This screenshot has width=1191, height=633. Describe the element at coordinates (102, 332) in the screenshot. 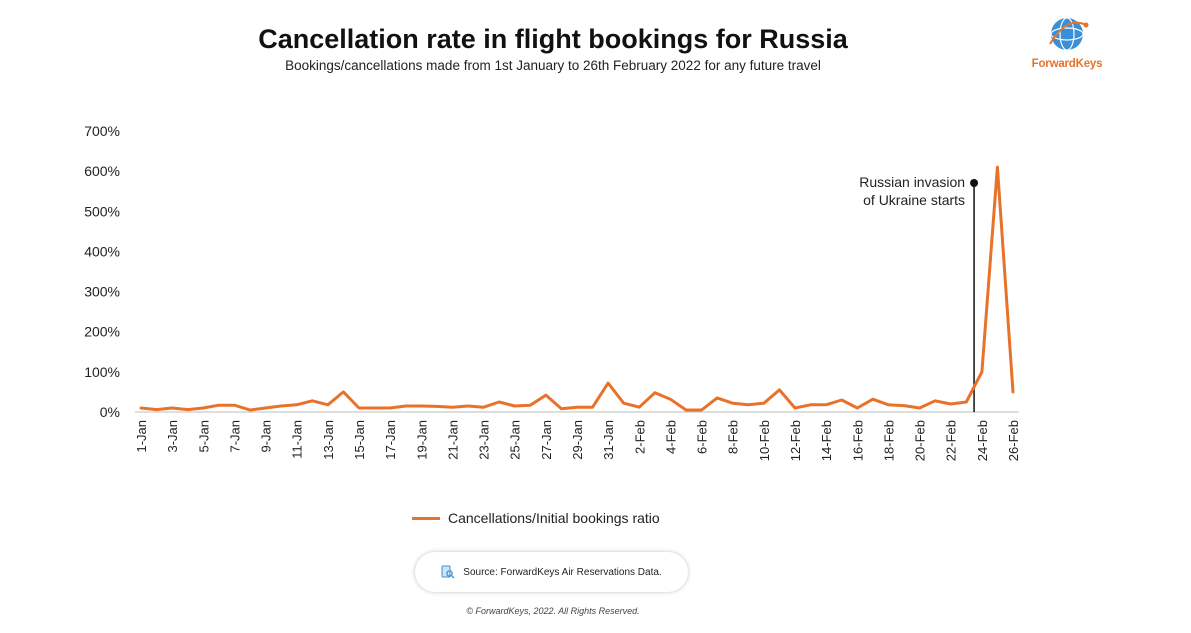

I see `y-tick-label: 200%` at that location.